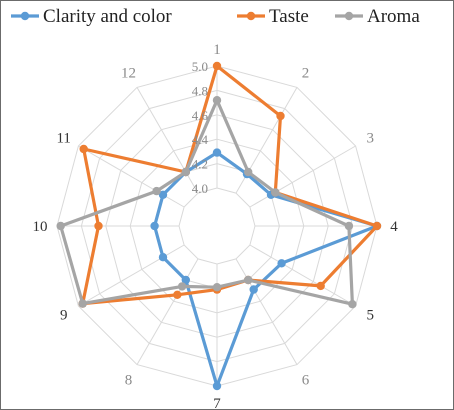 This screenshot has height=410, width=454. What do you see at coordinates (306, 74) in the screenshot?
I see `category-label: 2` at bounding box center [306, 74].